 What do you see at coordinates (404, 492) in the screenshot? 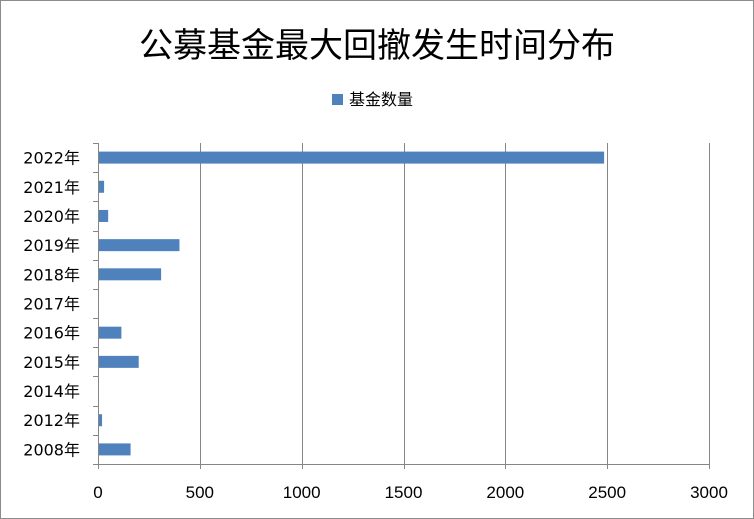
I see `x-tick-label-1500: 1500` at bounding box center [404, 492].